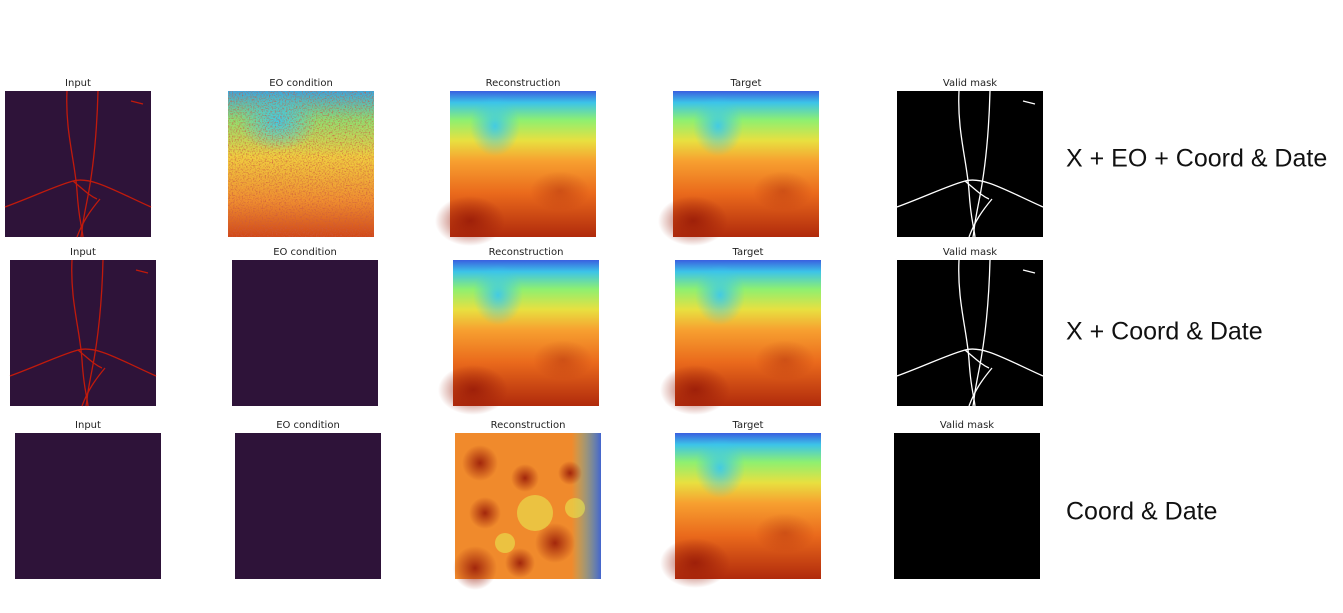 Image resolution: width=1343 pixels, height=613 pixels. I want to click on row-label: X + Coord & Date, so click(1164, 332).